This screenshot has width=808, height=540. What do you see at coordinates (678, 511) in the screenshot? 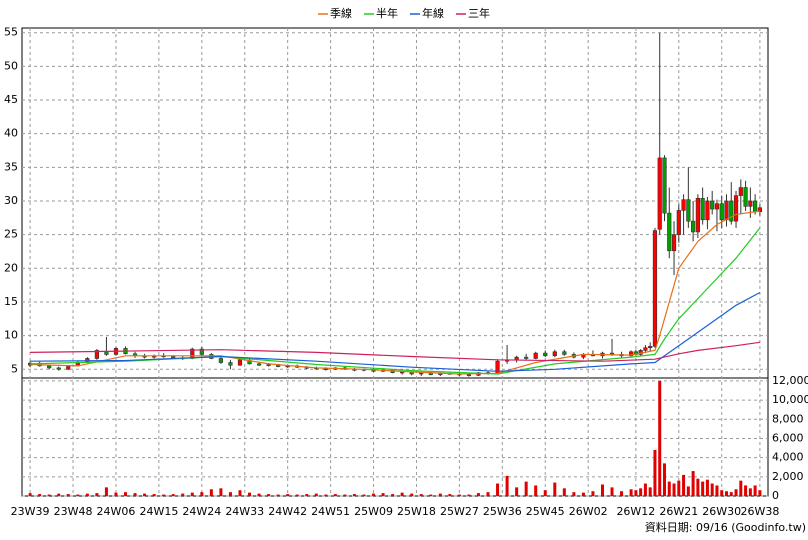
I see `x-tick-label: 26W21` at bounding box center [678, 511].